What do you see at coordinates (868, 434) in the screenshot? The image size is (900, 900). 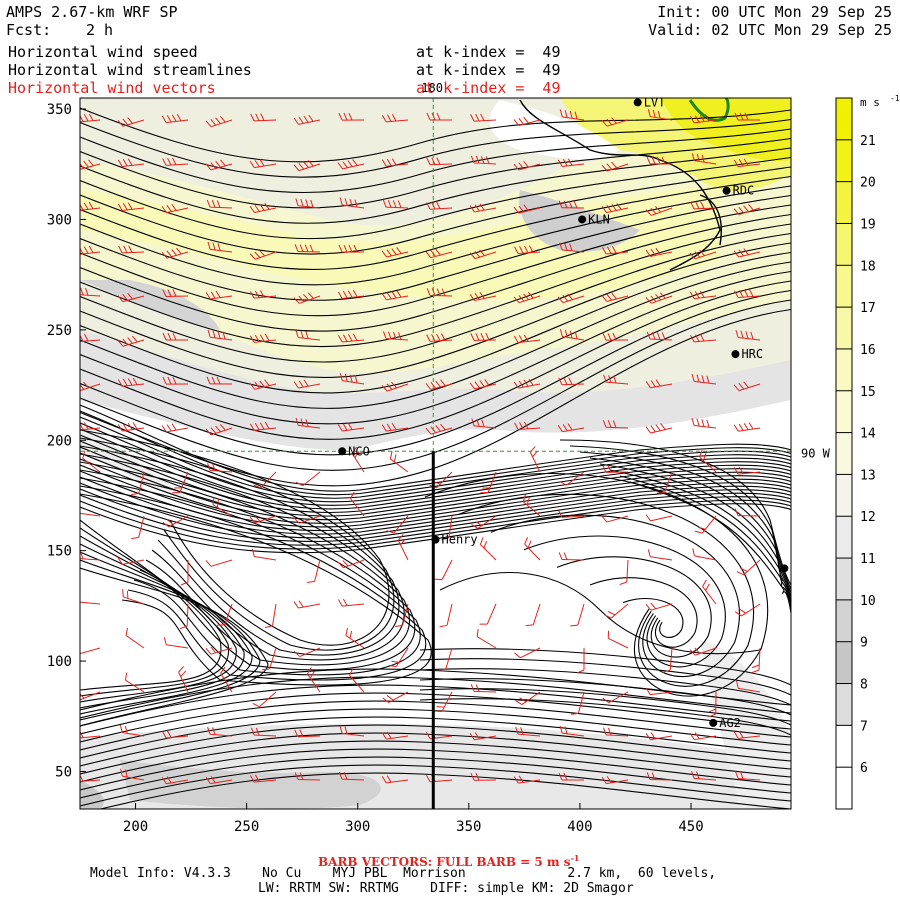 I see `colorbar-label: 14` at bounding box center [868, 434].